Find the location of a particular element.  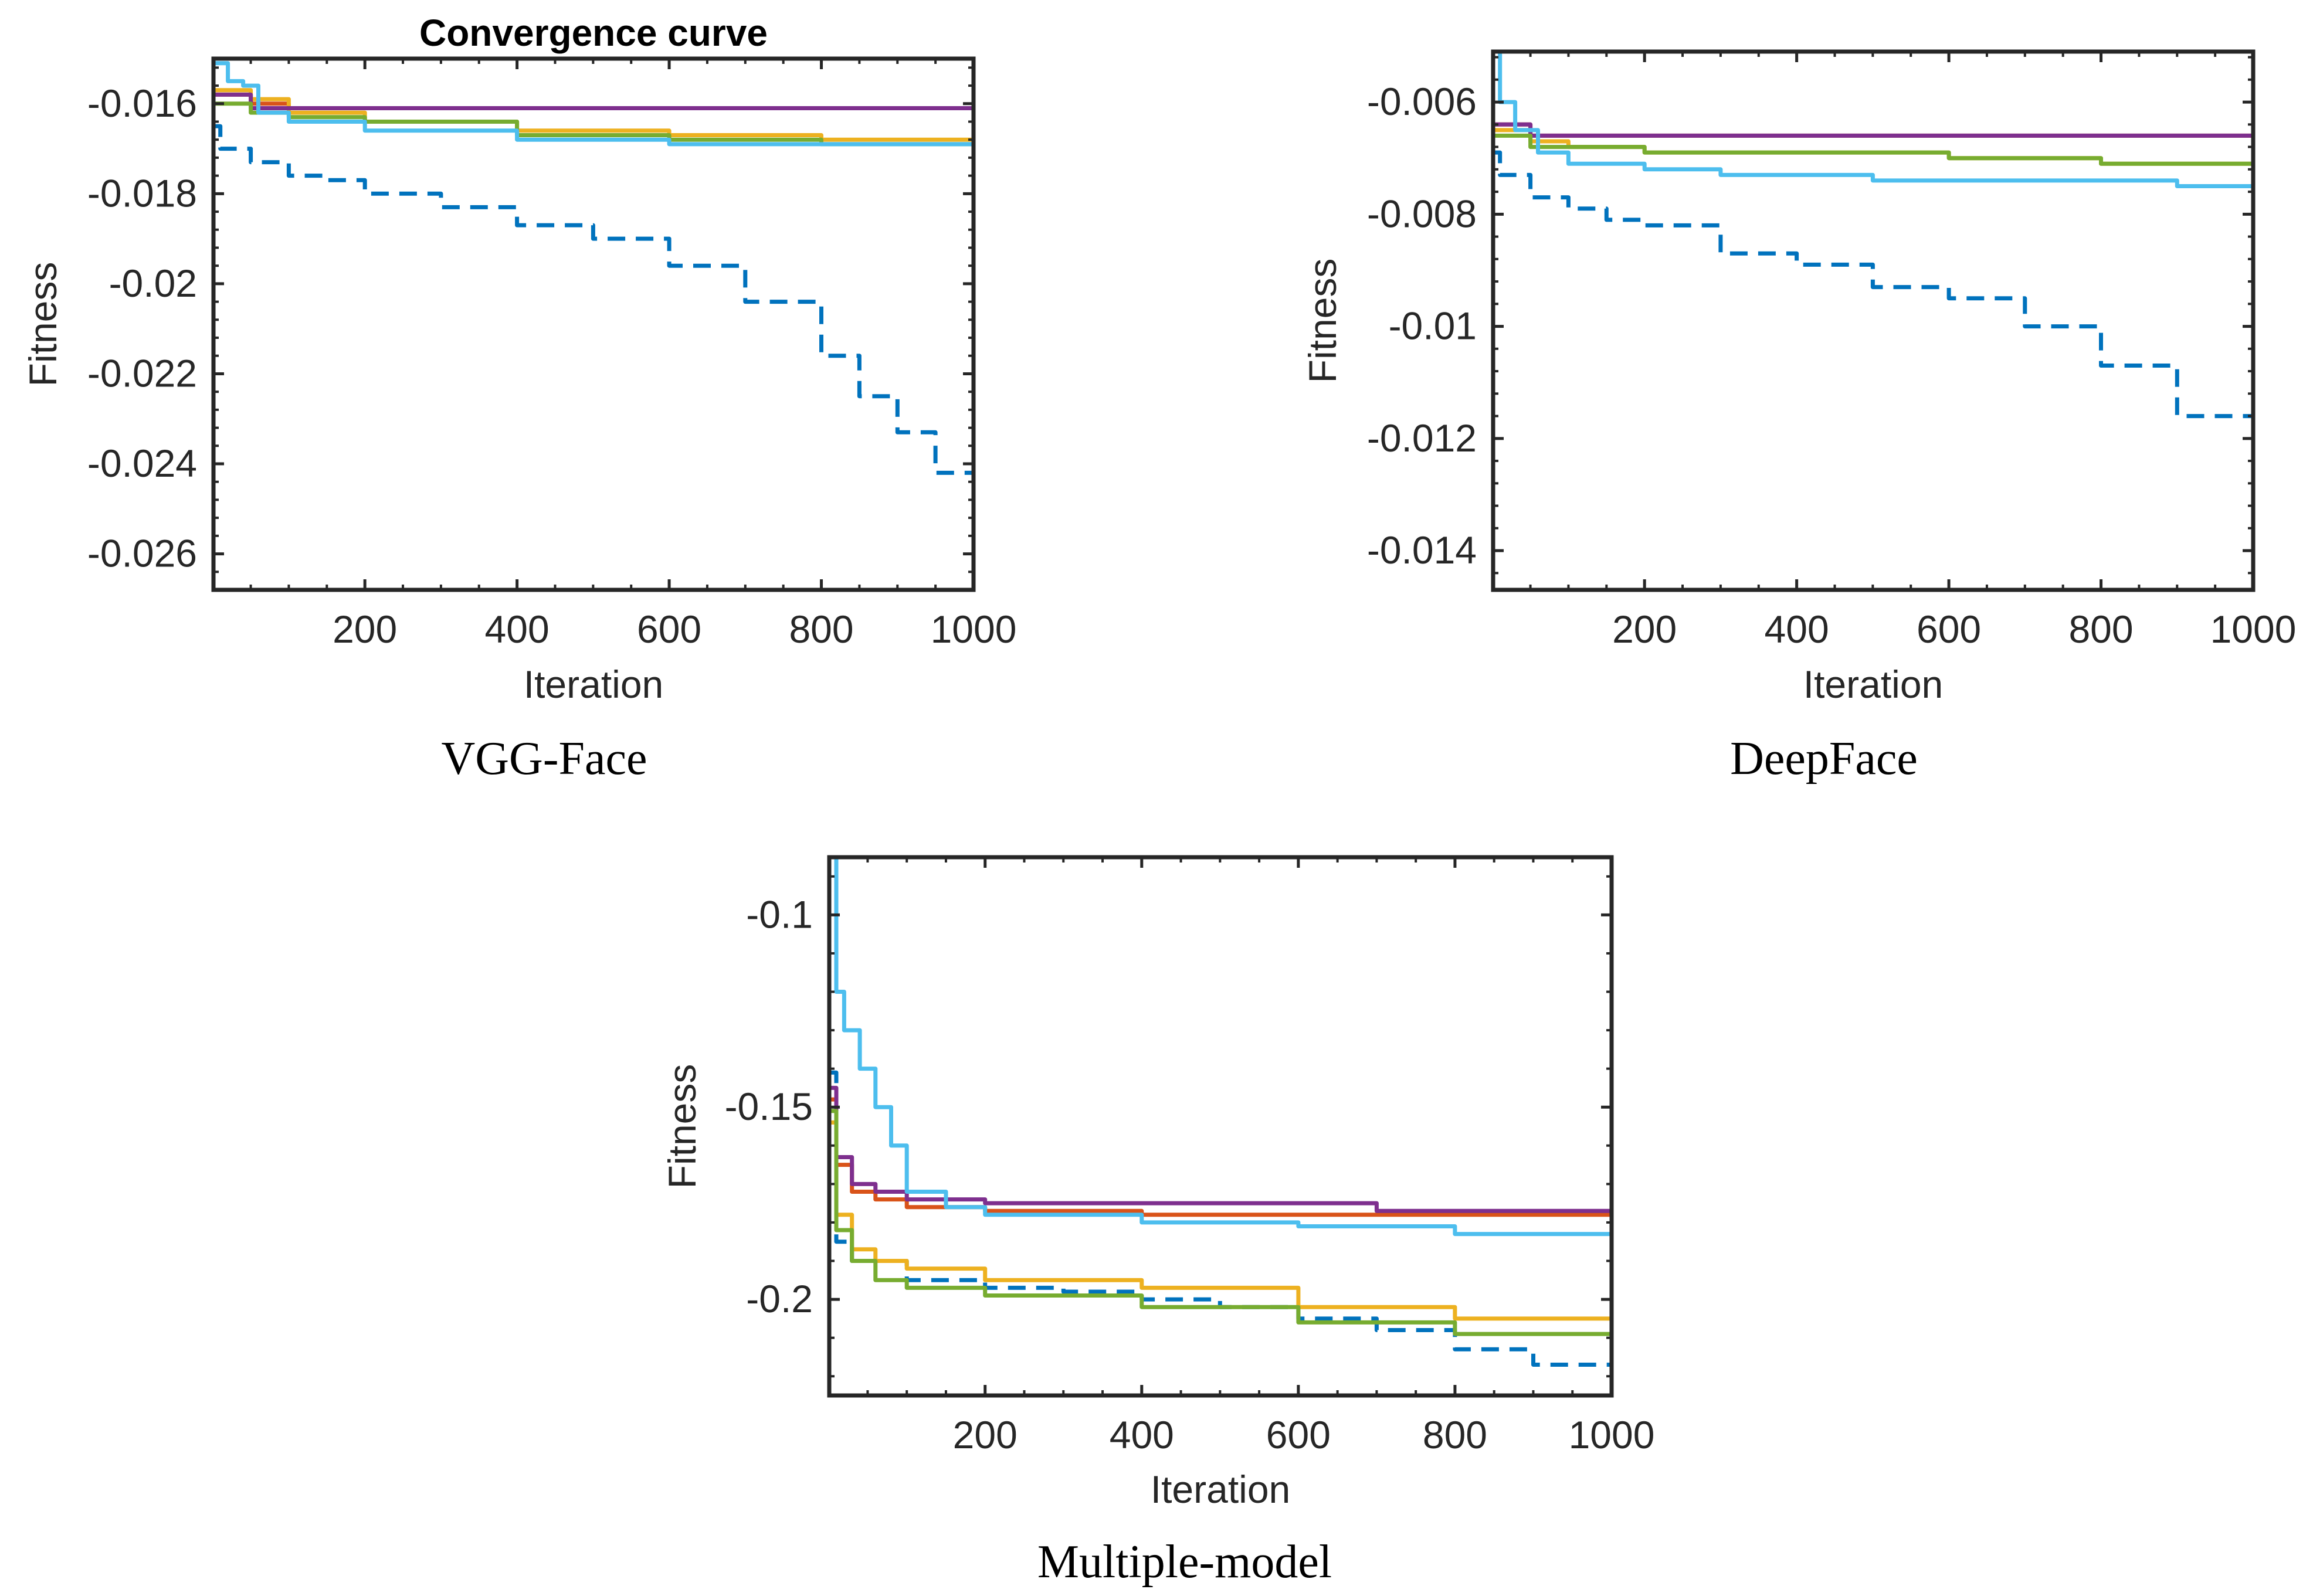

y-tick-label: -0.022 is located at coordinates (142, 373).